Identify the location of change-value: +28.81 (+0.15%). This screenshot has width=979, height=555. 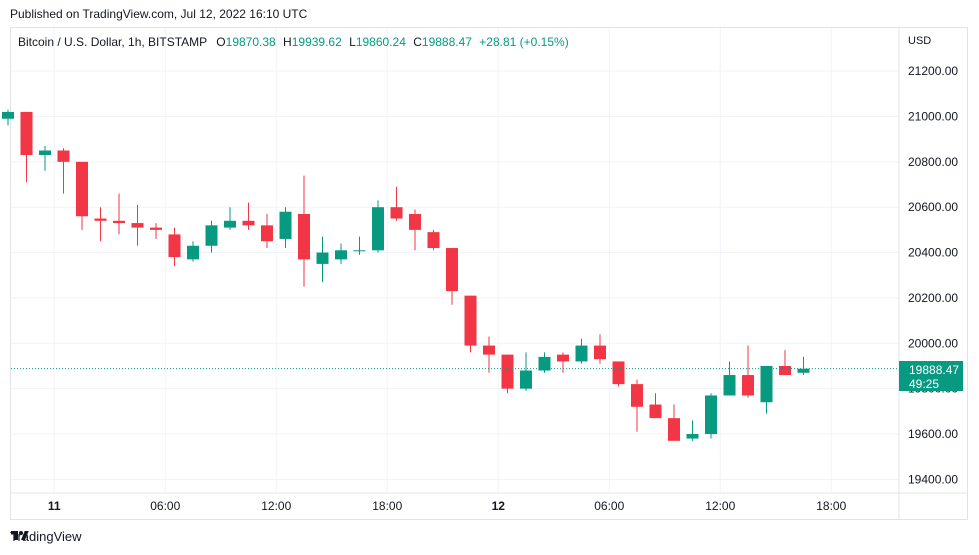
(524, 42).